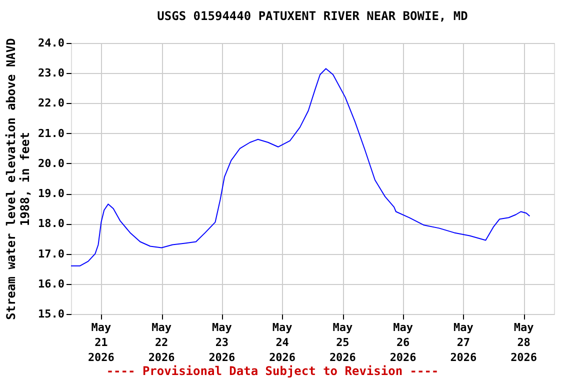 The height and width of the screenshot is (384, 576). What do you see at coordinates (51, 283) in the screenshot?
I see `y-tick-label: 16.0` at bounding box center [51, 283].